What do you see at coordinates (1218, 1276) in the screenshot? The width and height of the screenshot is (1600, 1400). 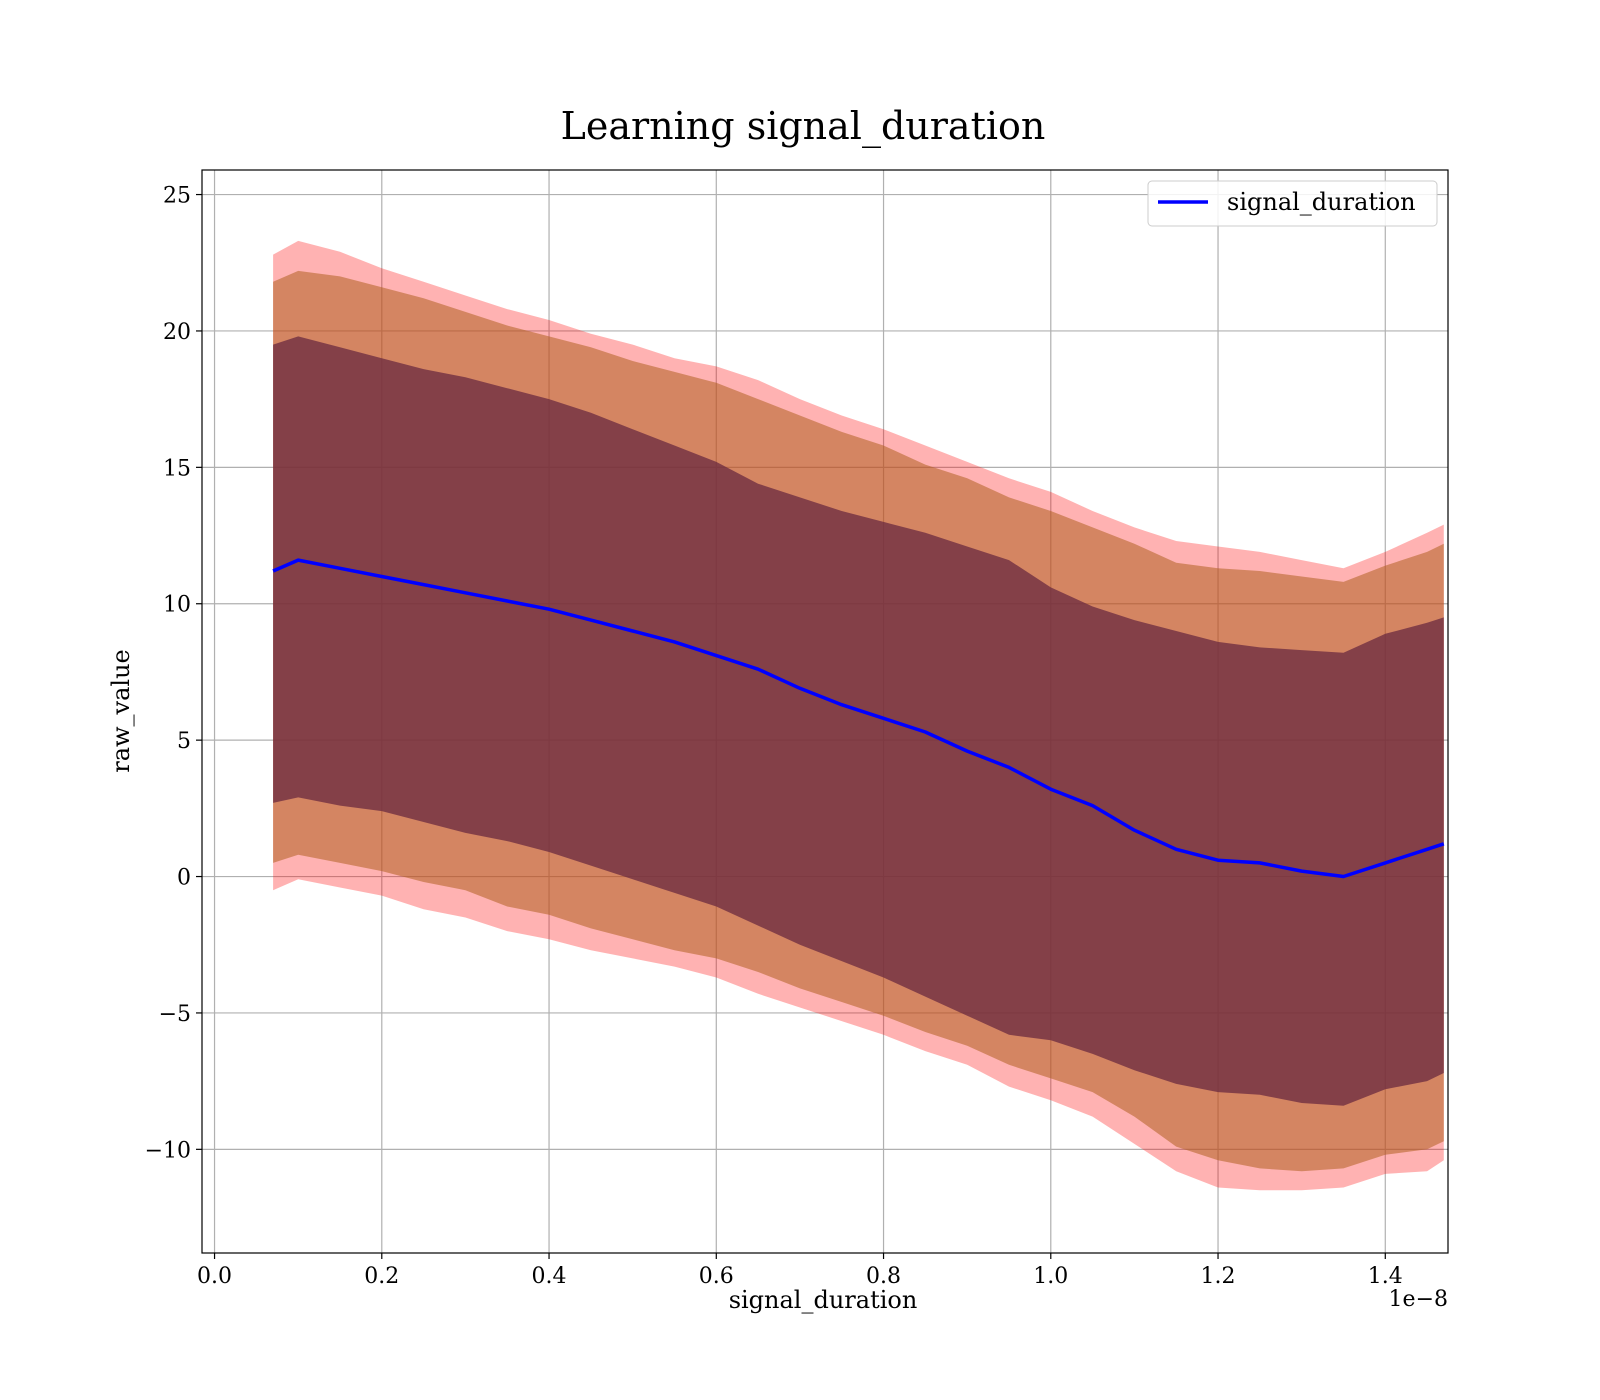 I see `x-tick-label-6: 1.2` at bounding box center [1218, 1276].